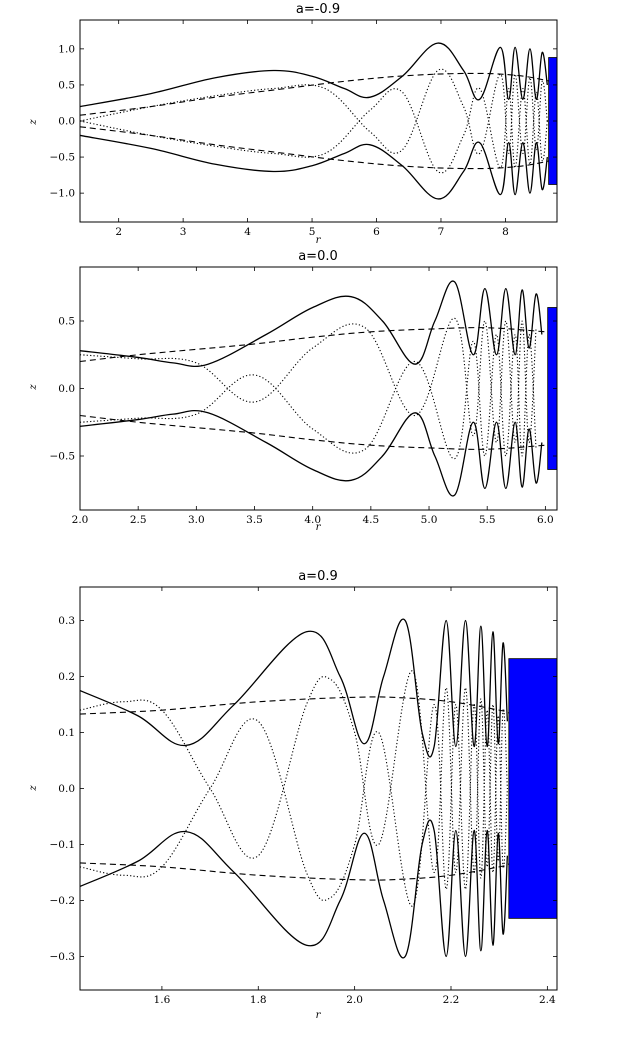  Describe the element at coordinates (66, 733) in the screenshot. I see `y-tick-label: 0.1` at that location.